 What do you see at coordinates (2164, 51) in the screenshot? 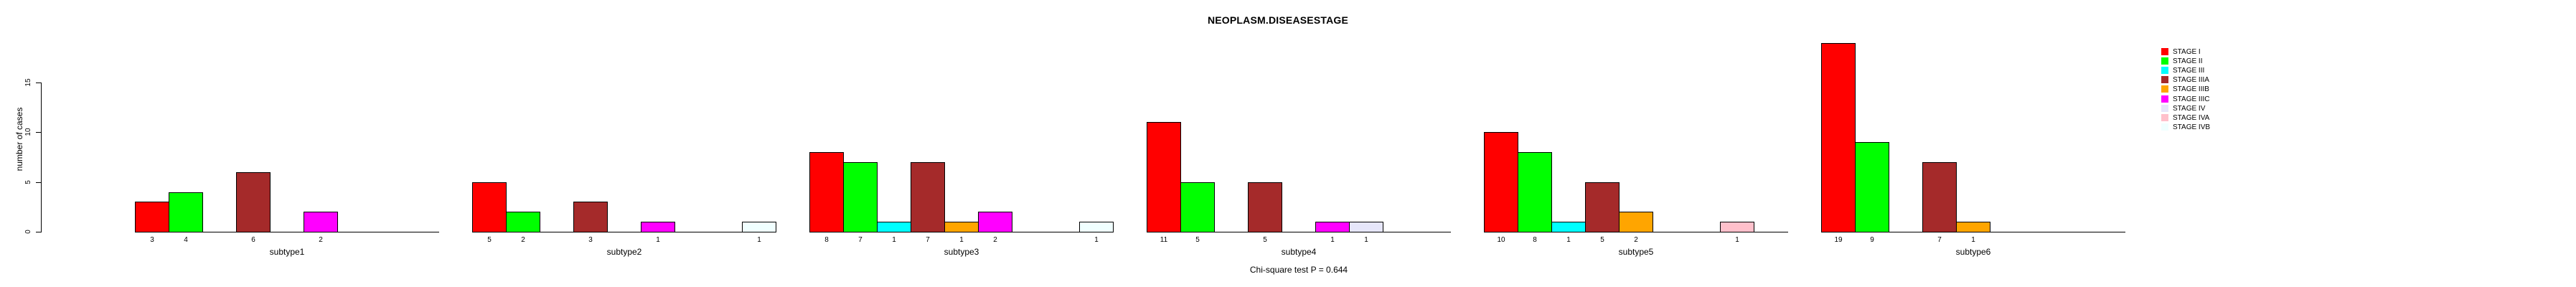
I see `legend-swatch-stage-i` at bounding box center [2164, 51].